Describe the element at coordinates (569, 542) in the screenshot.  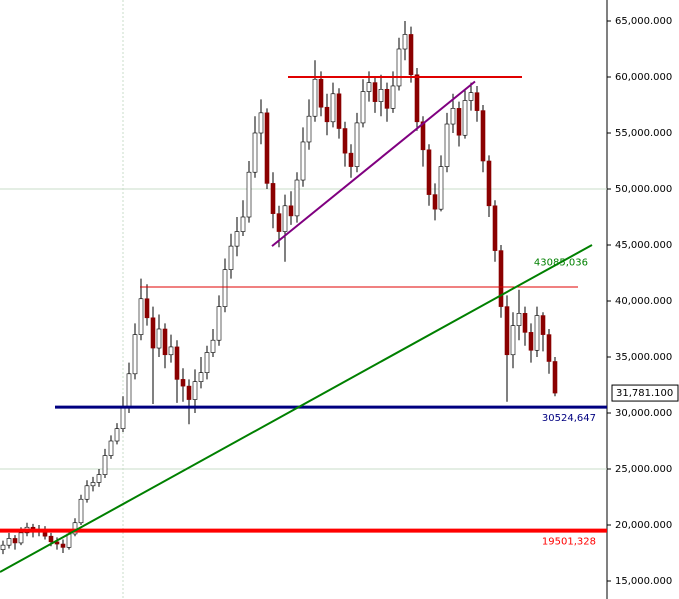
I see `level-label: 19501,328` at that location.